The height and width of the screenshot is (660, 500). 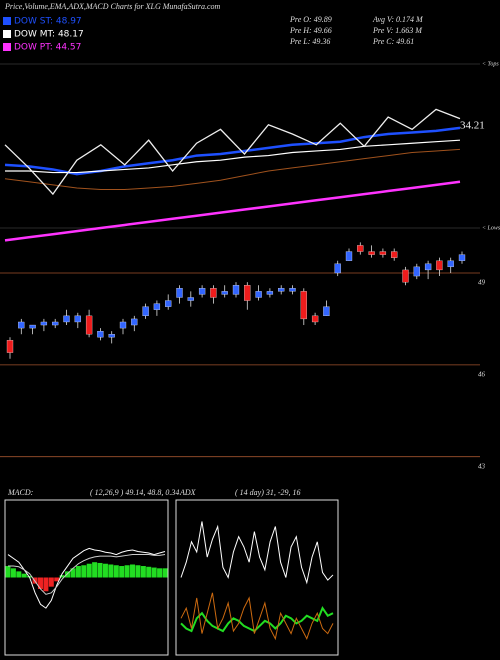 What do you see at coordinates (20, 492) in the screenshot?
I see `macd-title: MACD:` at bounding box center [20, 492].